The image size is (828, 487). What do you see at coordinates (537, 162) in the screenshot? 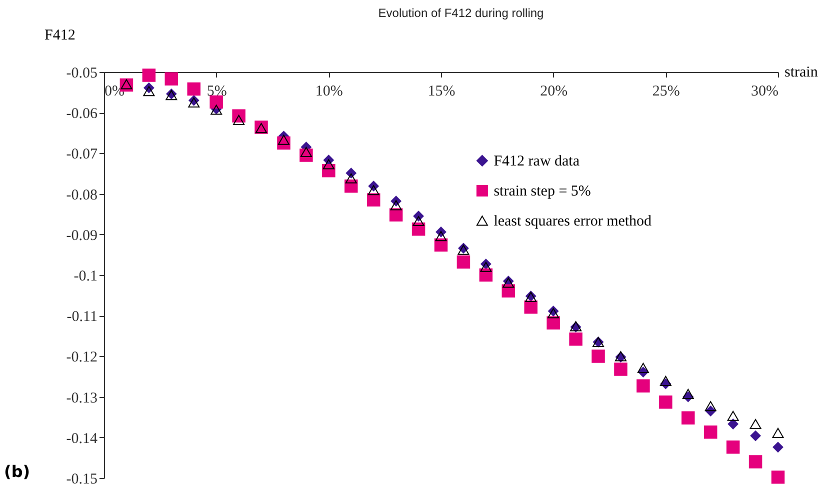
I see `legend-label: F412 raw data` at bounding box center [537, 162].